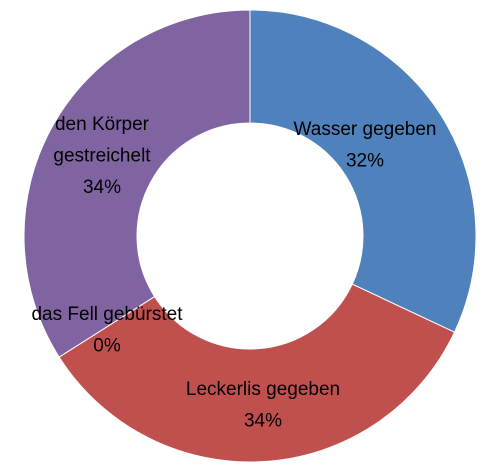 The width and height of the screenshot is (488, 466). What do you see at coordinates (107, 346) in the screenshot?
I see `value-label: 0%` at bounding box center [107, 346].